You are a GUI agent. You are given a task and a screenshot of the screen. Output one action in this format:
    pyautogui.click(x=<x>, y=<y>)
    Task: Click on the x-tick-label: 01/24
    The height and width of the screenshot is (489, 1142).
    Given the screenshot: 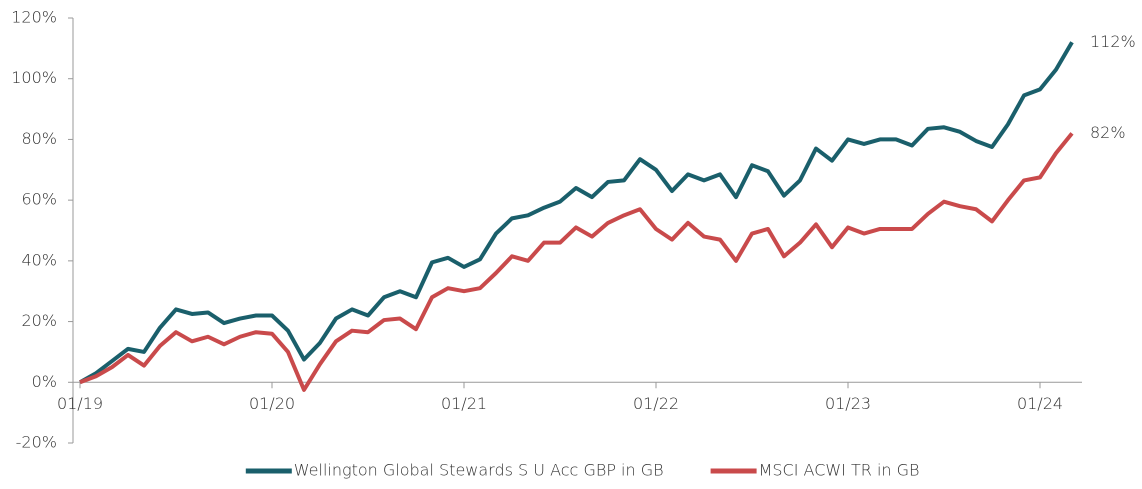 What is the action you would take?
    pyautogui.click(x=1040, y=403)
    